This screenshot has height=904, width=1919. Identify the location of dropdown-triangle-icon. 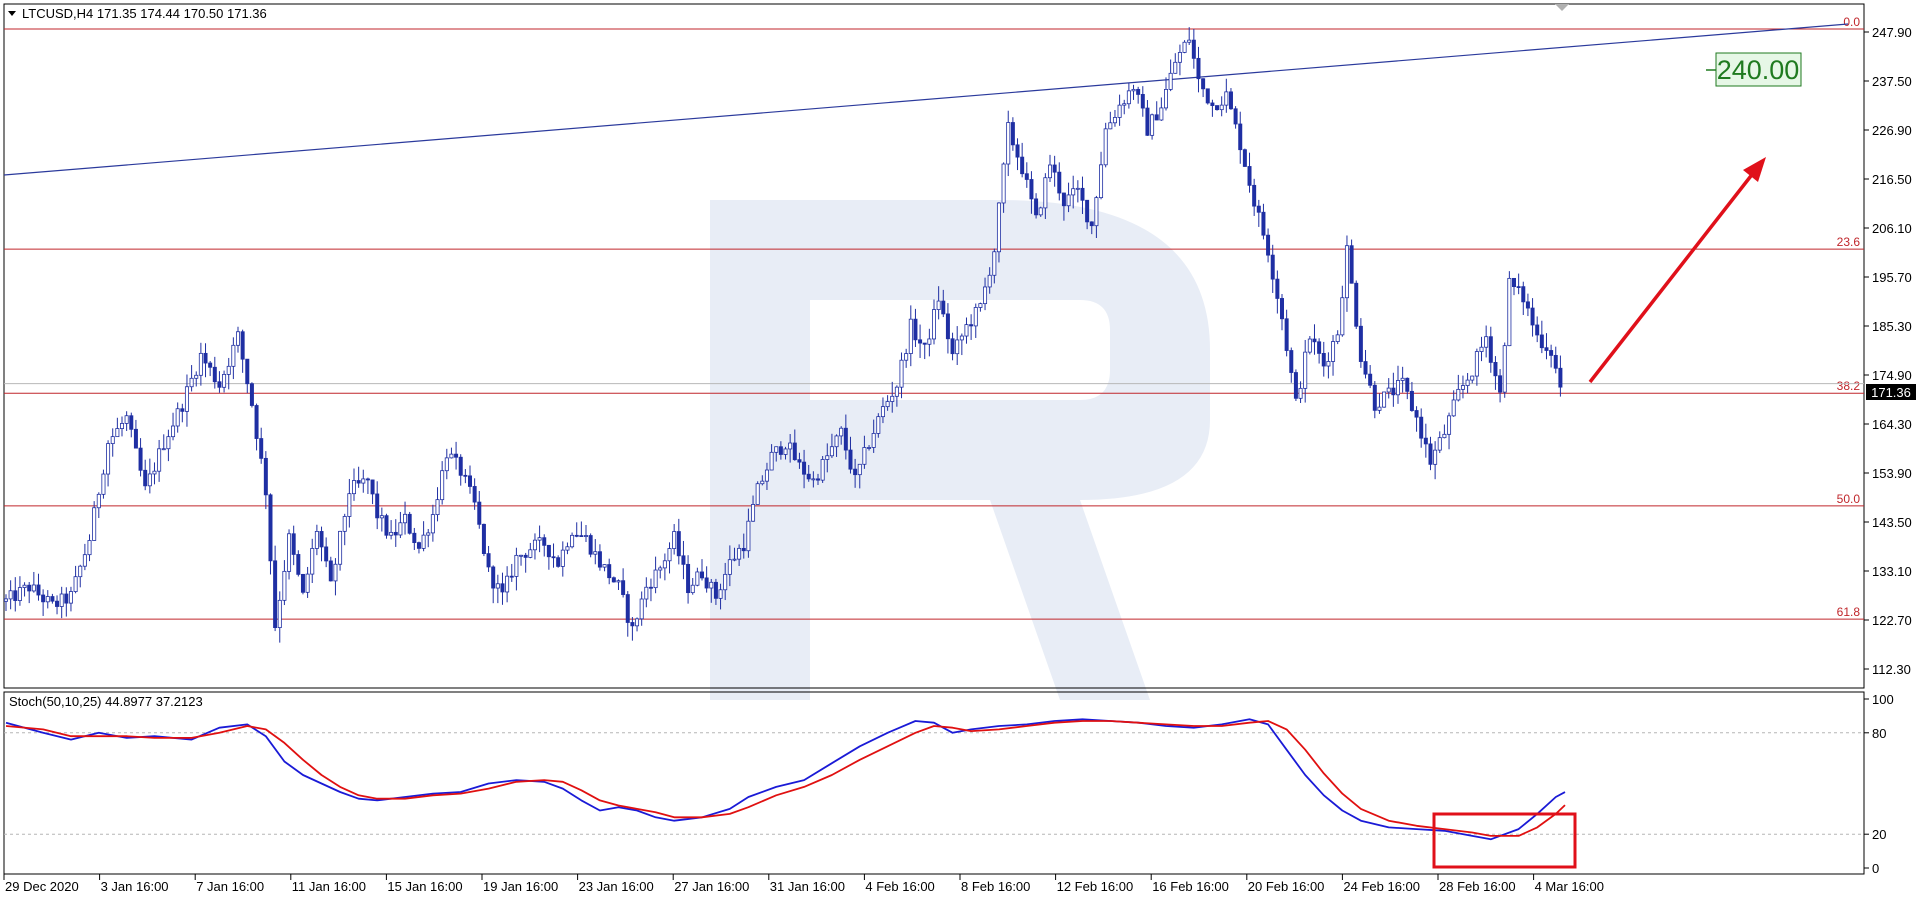
(12, 13).